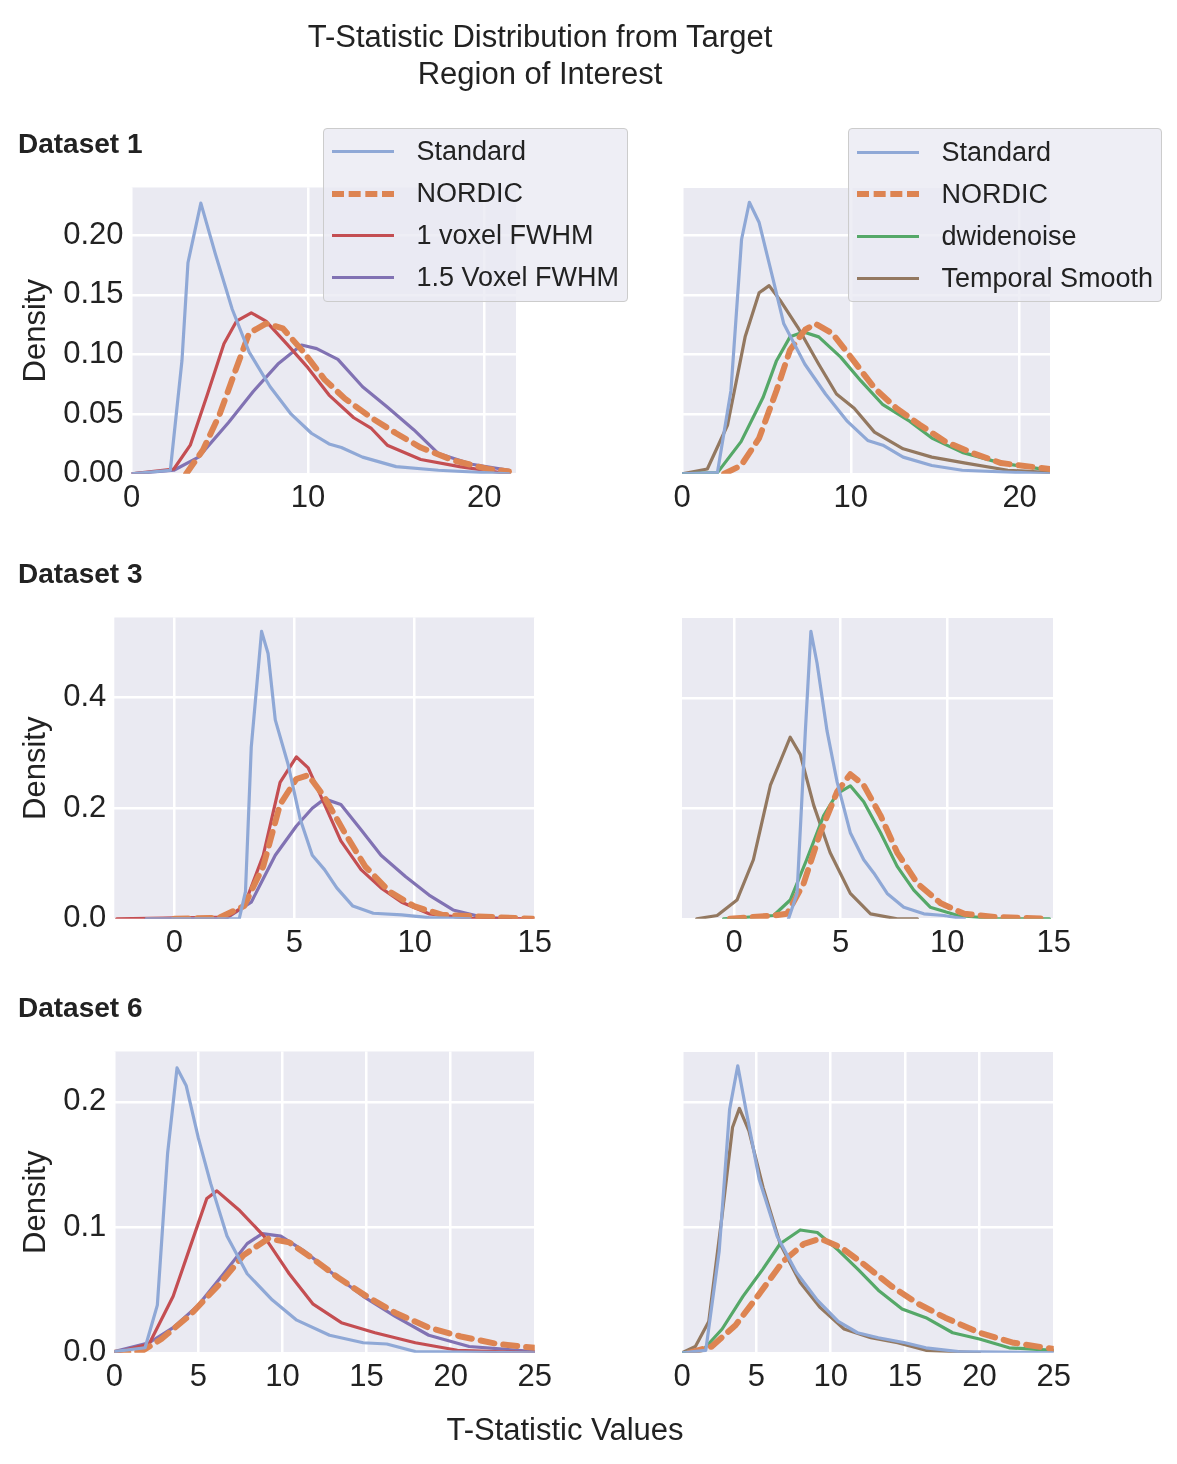 The width and height of the screenshot is (1177, 1464). Describe the element at coordinates (80, 1007) in the screenshot. I see `chart-subtitle: Dataset 6` at that location.